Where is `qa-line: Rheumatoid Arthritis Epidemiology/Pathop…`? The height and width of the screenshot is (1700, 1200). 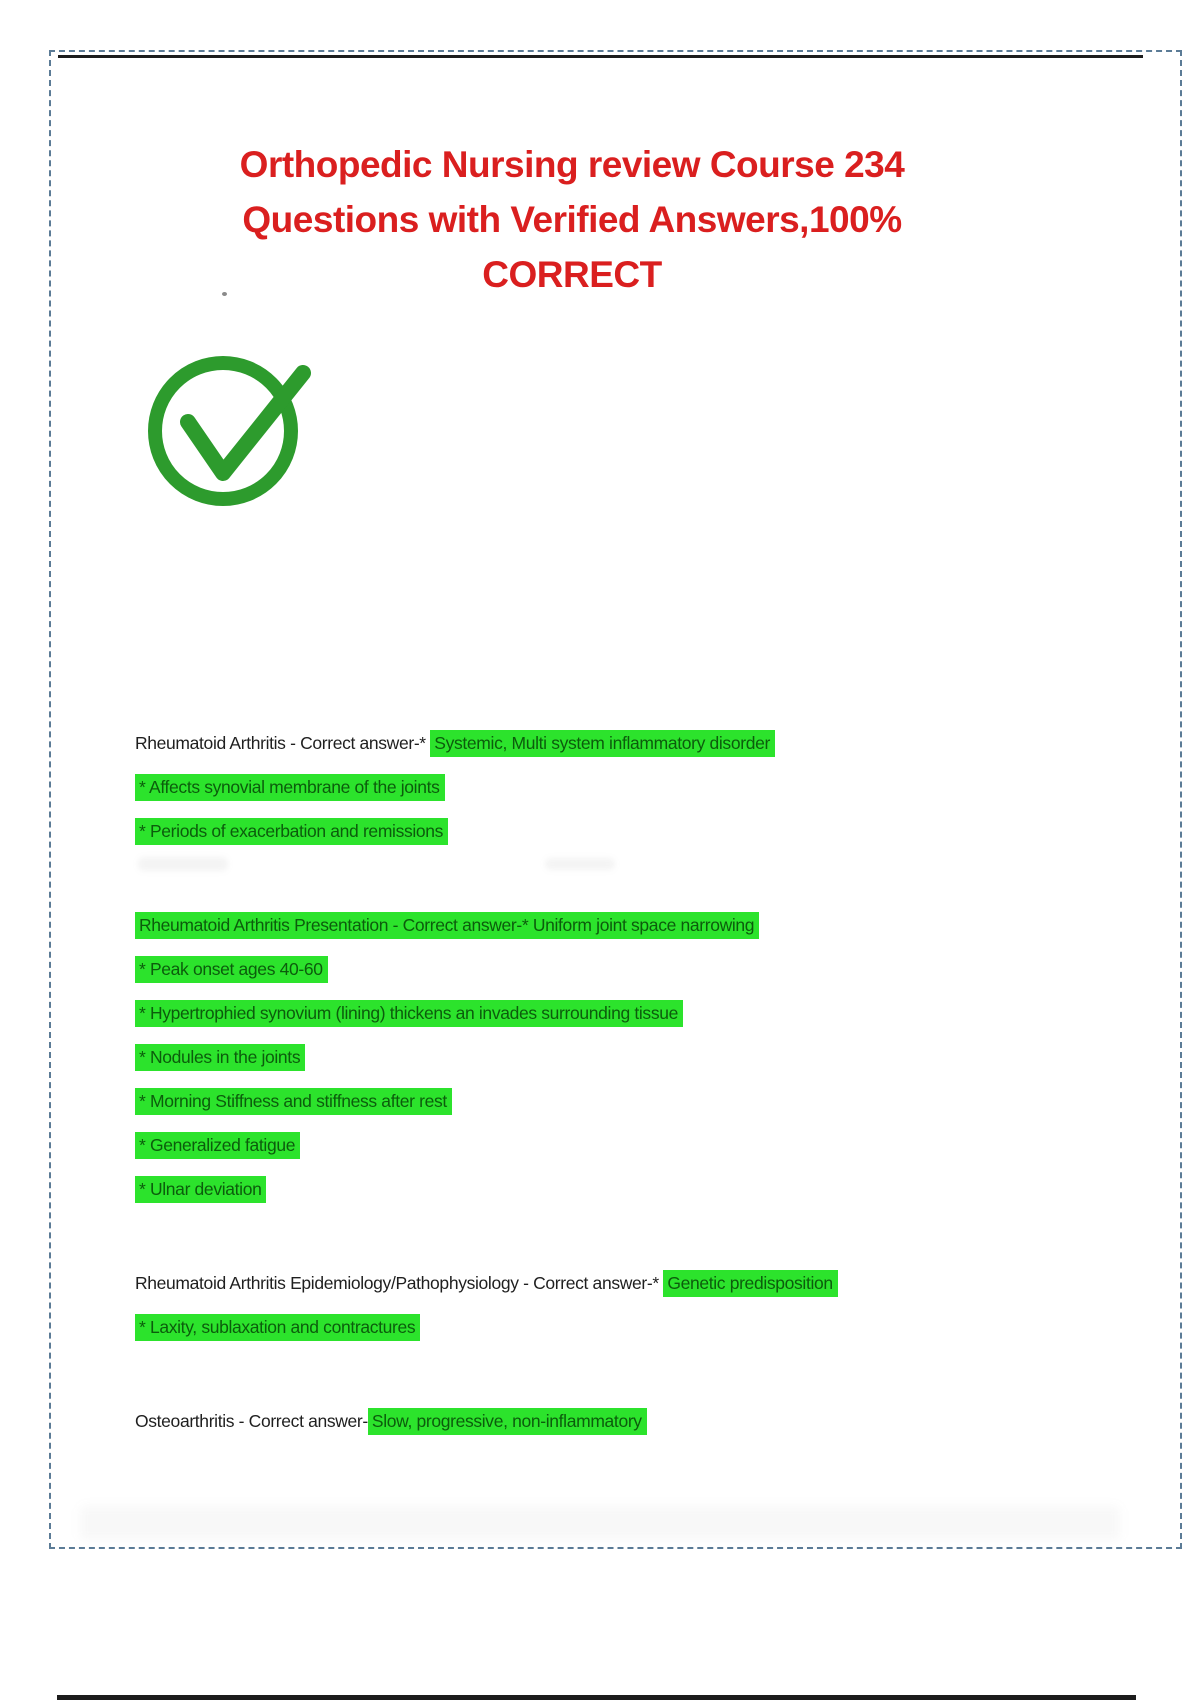 qa-line: Rheumatoid Arthritis Epidemiology/Pathop… is located at coordinates (486, 1283).